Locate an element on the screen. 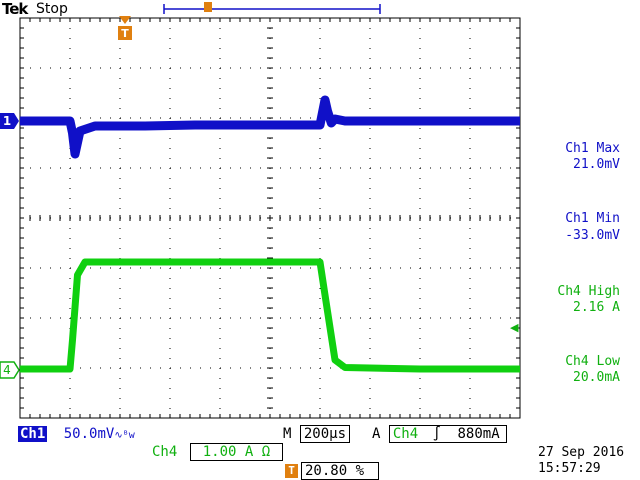 This screenshot has height=480, width=640. ch1-min-label: Ch1 Min is located at coordinates (592, 218).